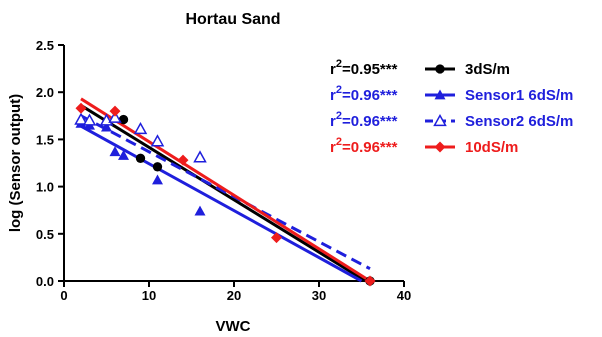  Describe the element at coordinates (45, 139) in the screenshot. I see `y-tick-label: 1.5` at that location.